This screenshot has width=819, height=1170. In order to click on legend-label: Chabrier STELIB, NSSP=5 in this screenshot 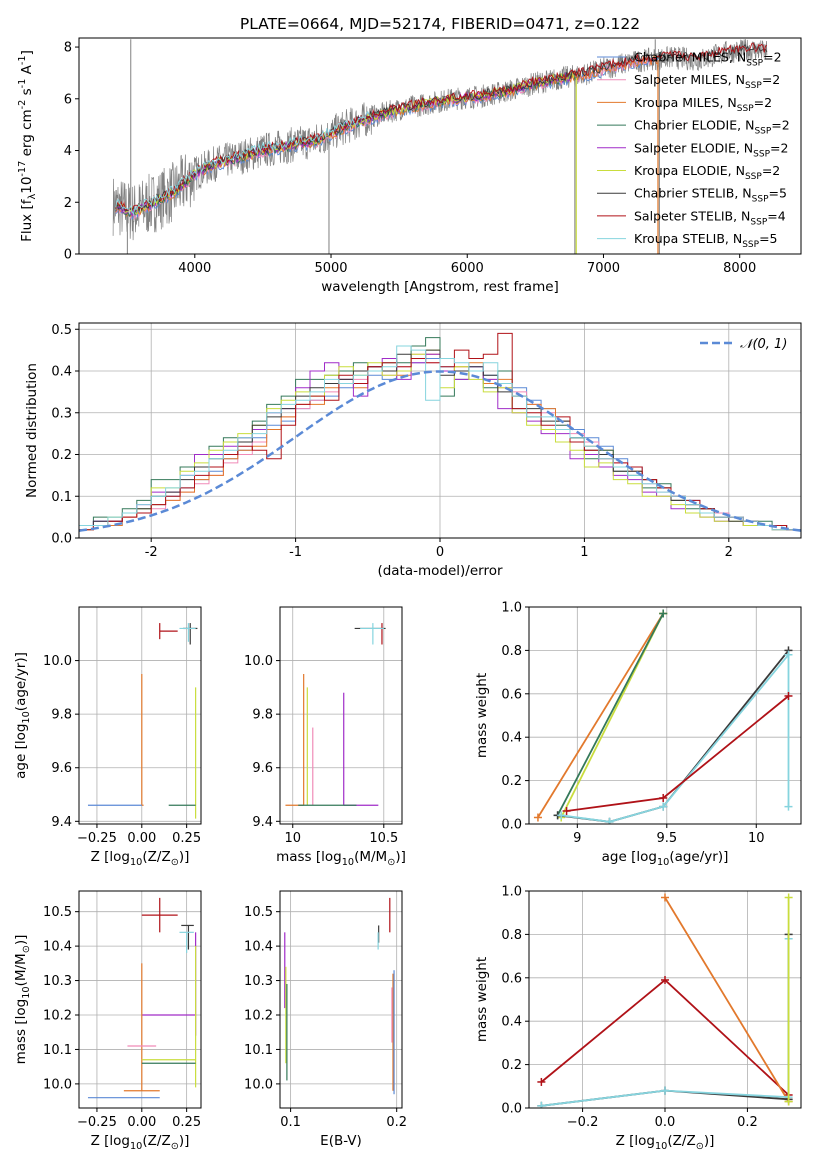, I will do `click(710, 195)`.